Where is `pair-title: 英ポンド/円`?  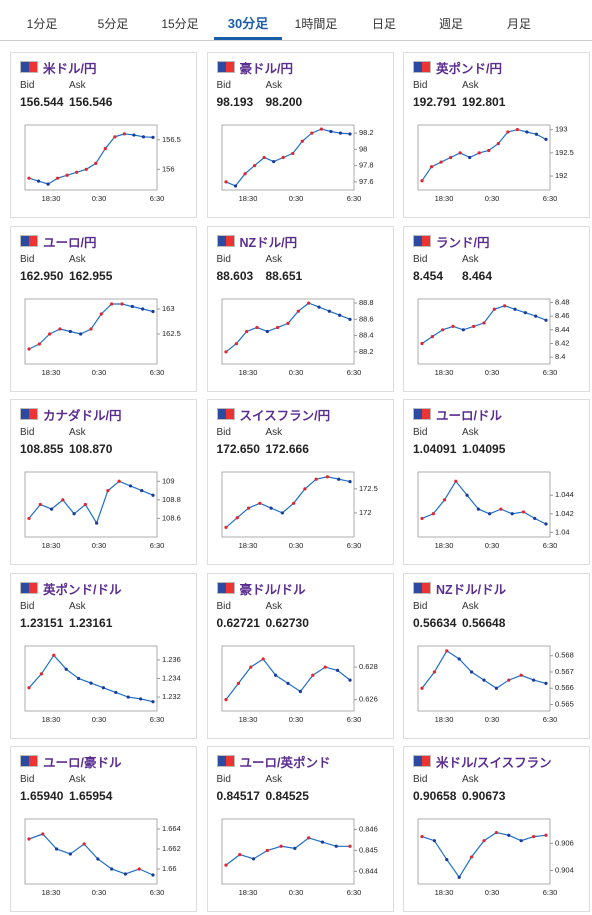 pair-title: 英ポンド/円 is located at coordinates (469, 69).